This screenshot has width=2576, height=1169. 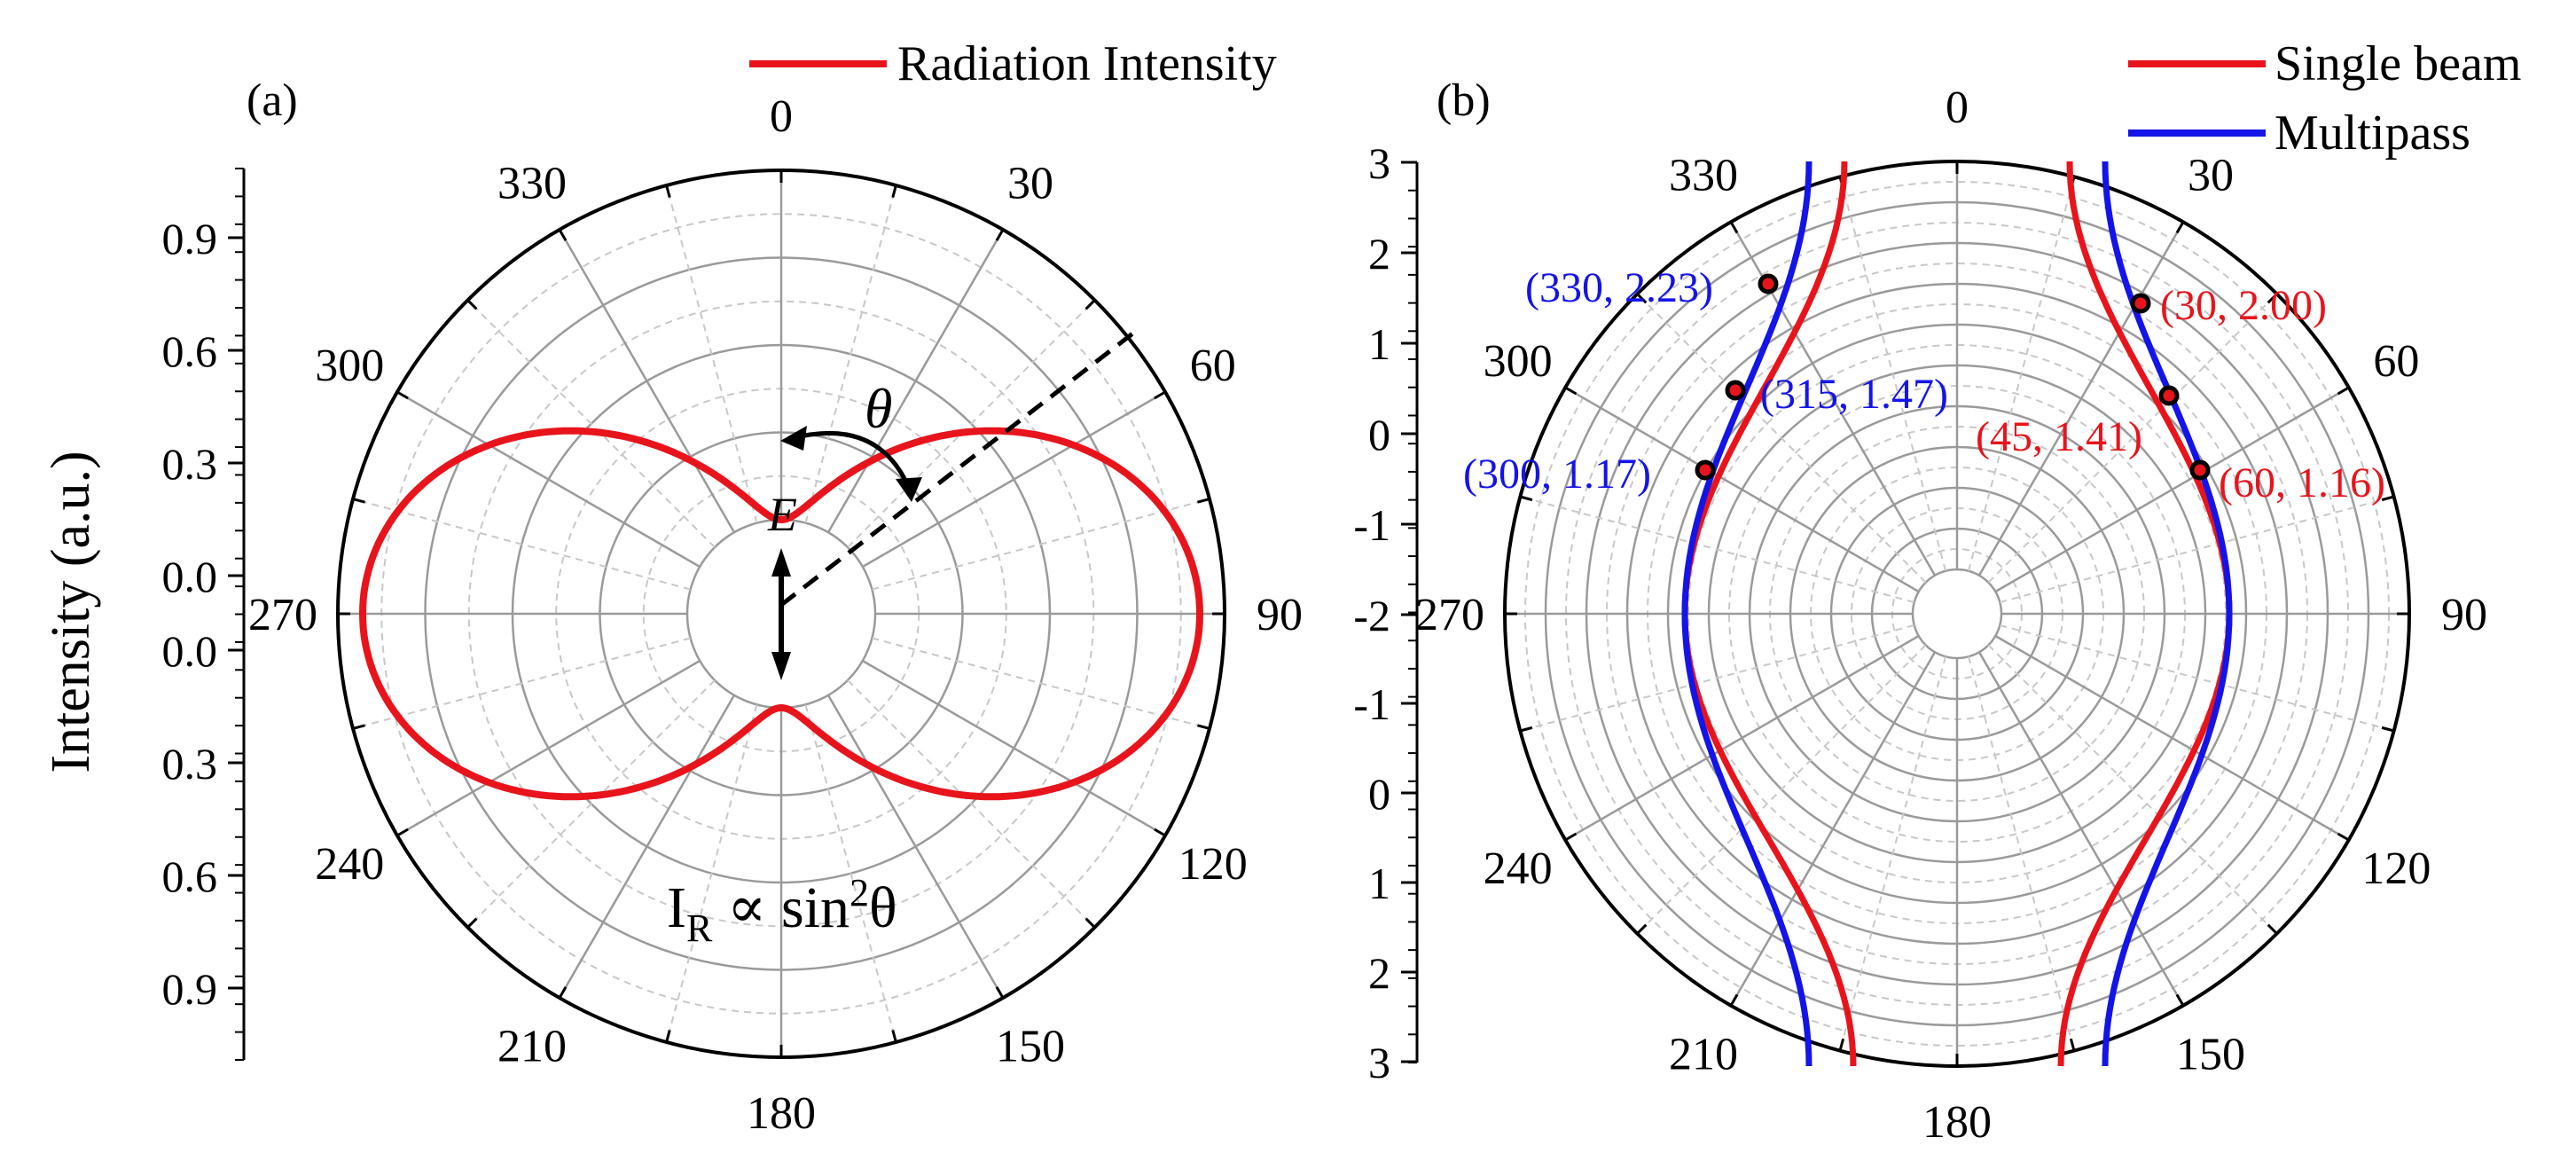 I want to click on legend-multipass-label: Multipass, so click(x=2372, y=133).